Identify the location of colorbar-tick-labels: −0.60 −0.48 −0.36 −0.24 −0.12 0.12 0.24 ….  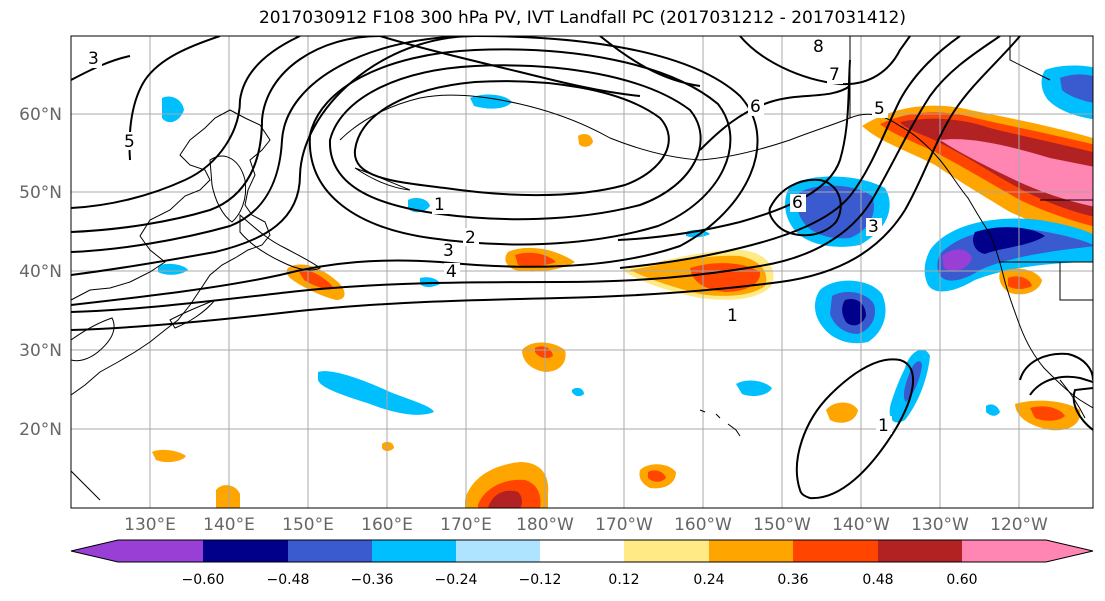
(580, 580).